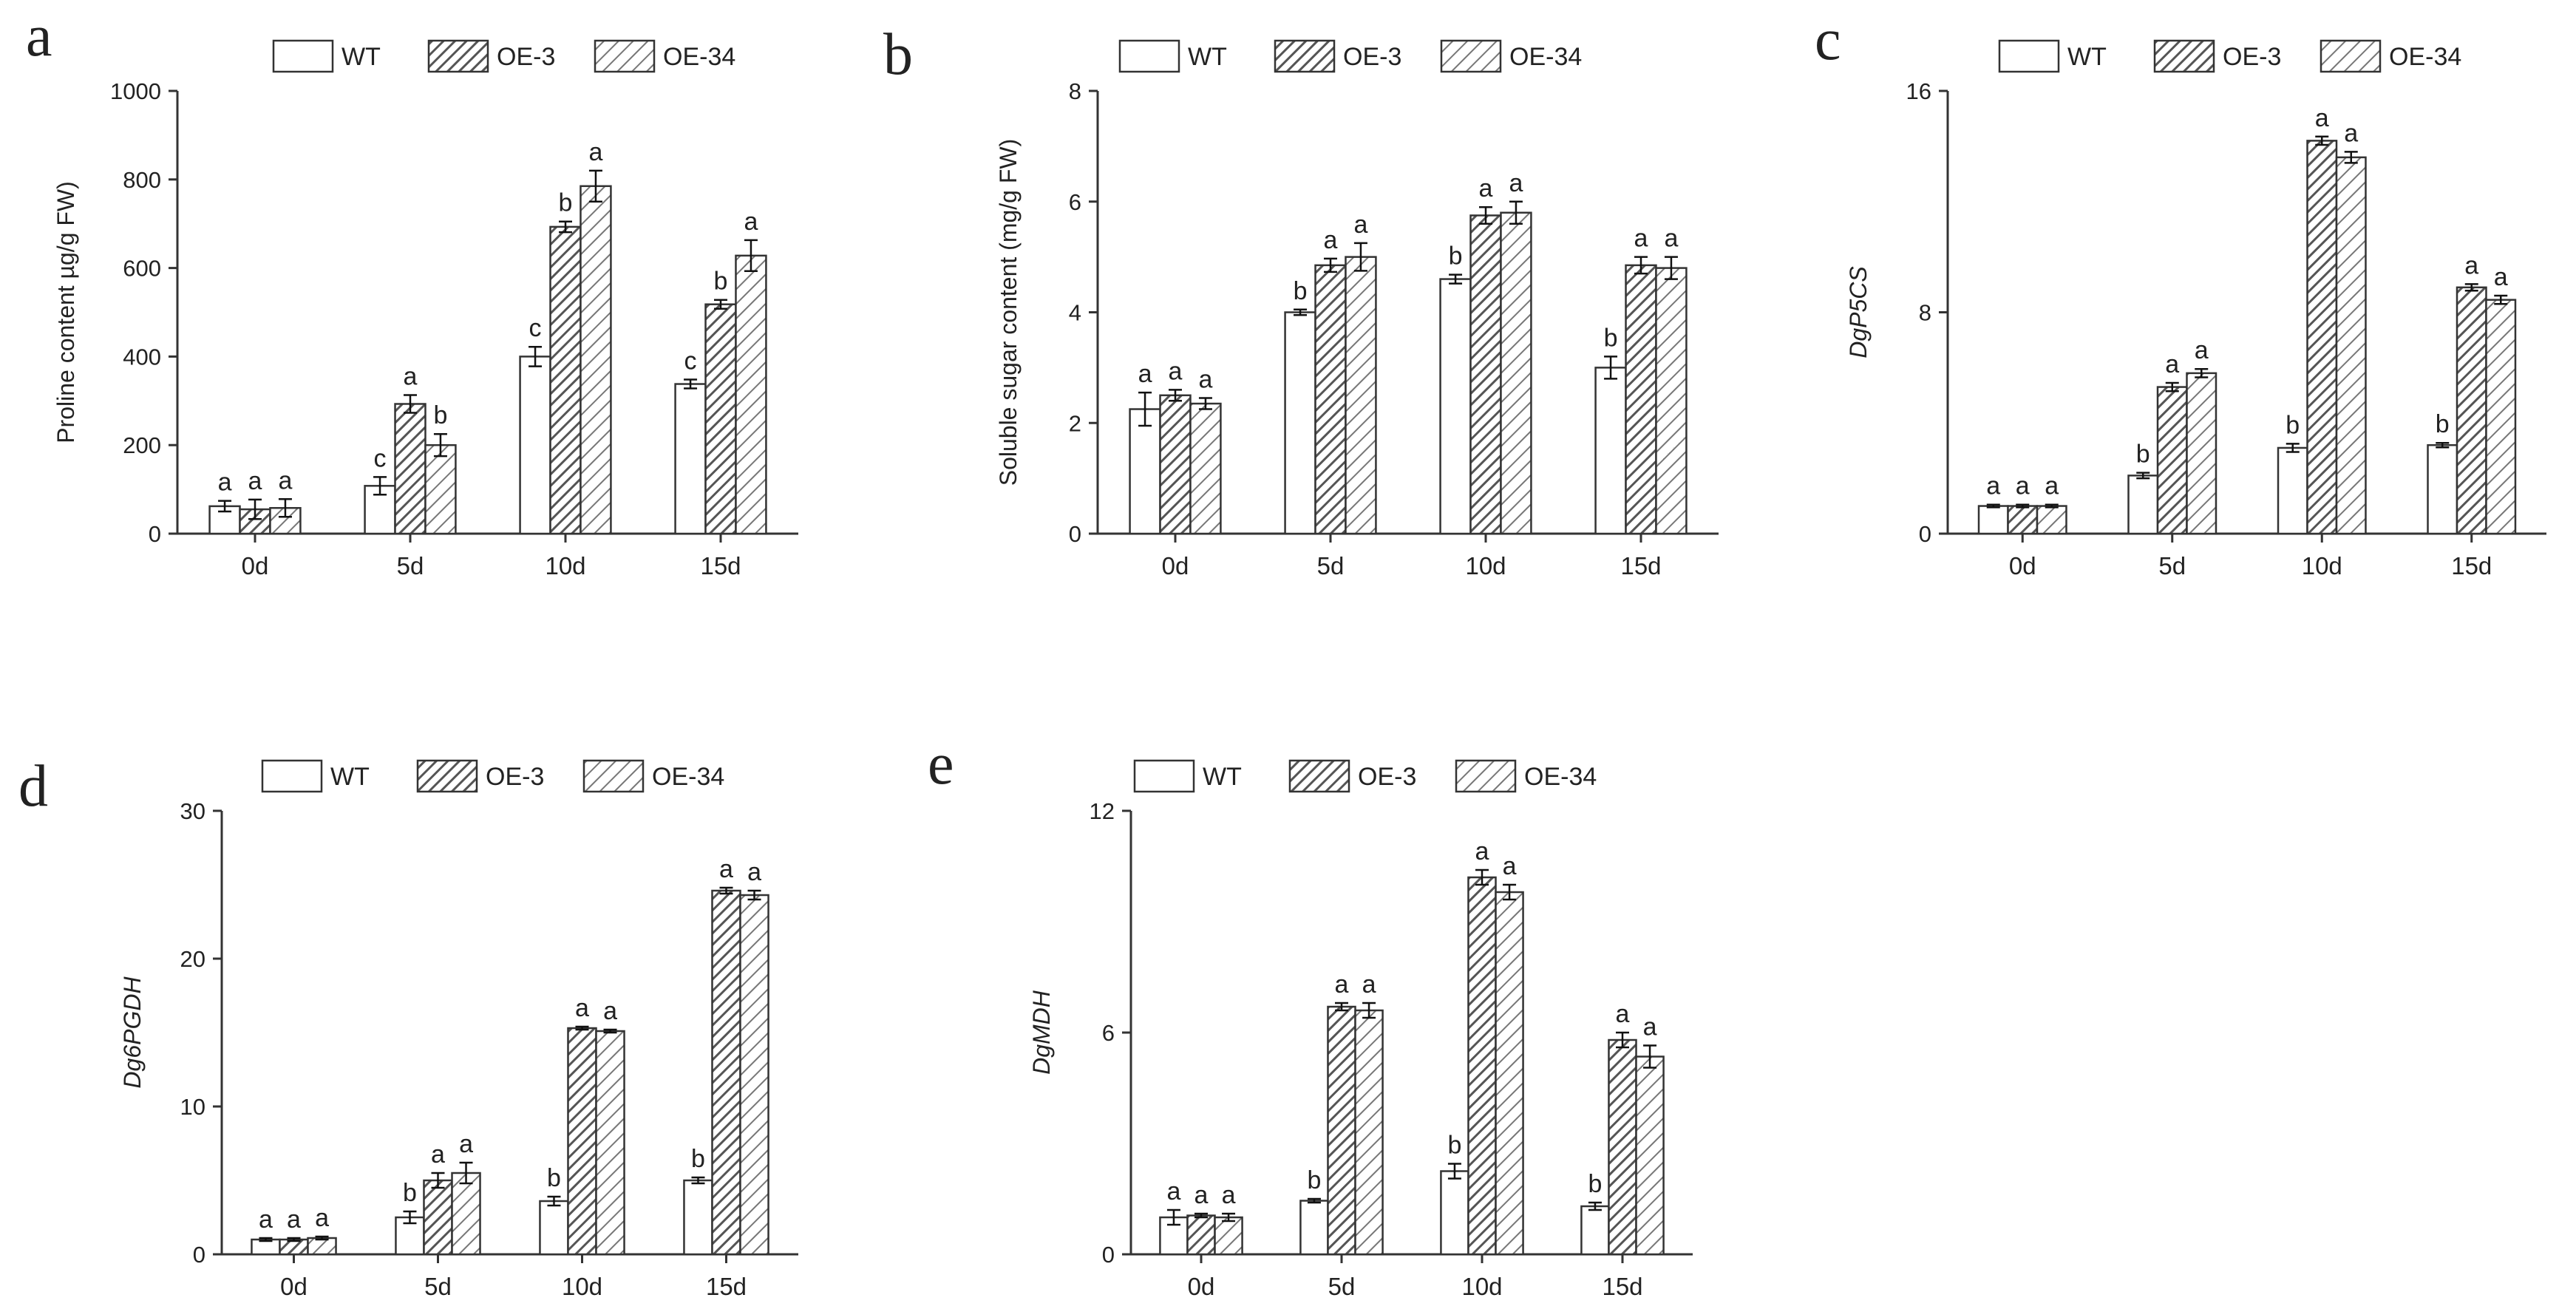 The width and height of the screenshot is (2576, 1309). What do you see at coordinates (1201, 1286) in the screenshot?
I see `x-tick-label: 0d` at bounding box center [1201, 1286].